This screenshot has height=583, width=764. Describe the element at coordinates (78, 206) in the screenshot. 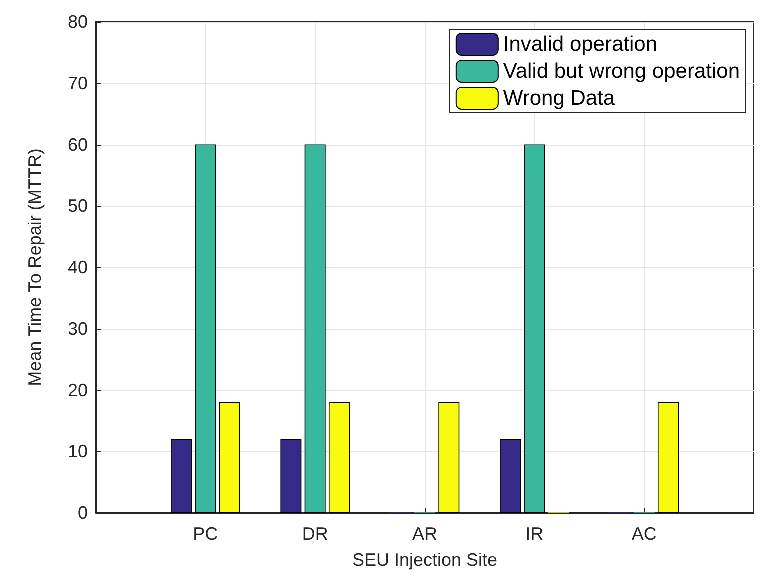

I see `y-tick-label: 50` at that location.